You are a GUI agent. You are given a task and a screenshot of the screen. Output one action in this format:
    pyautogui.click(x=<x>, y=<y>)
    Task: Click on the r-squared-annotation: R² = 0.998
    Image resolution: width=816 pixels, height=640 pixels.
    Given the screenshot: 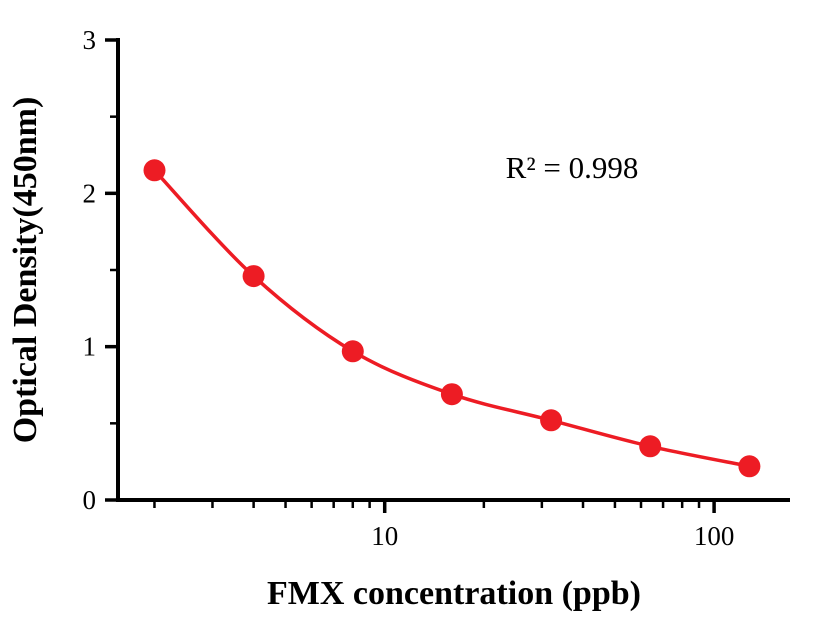 What is the action you would take?
    pyautogui.click(x=572, y=167)
    